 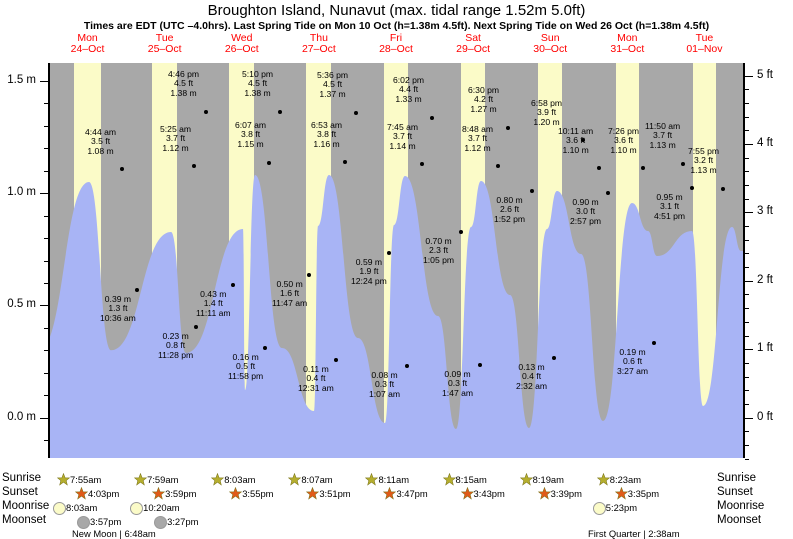 I want to click on tide-annotation-line: 3.6 ft, so click(x=623, y=140).